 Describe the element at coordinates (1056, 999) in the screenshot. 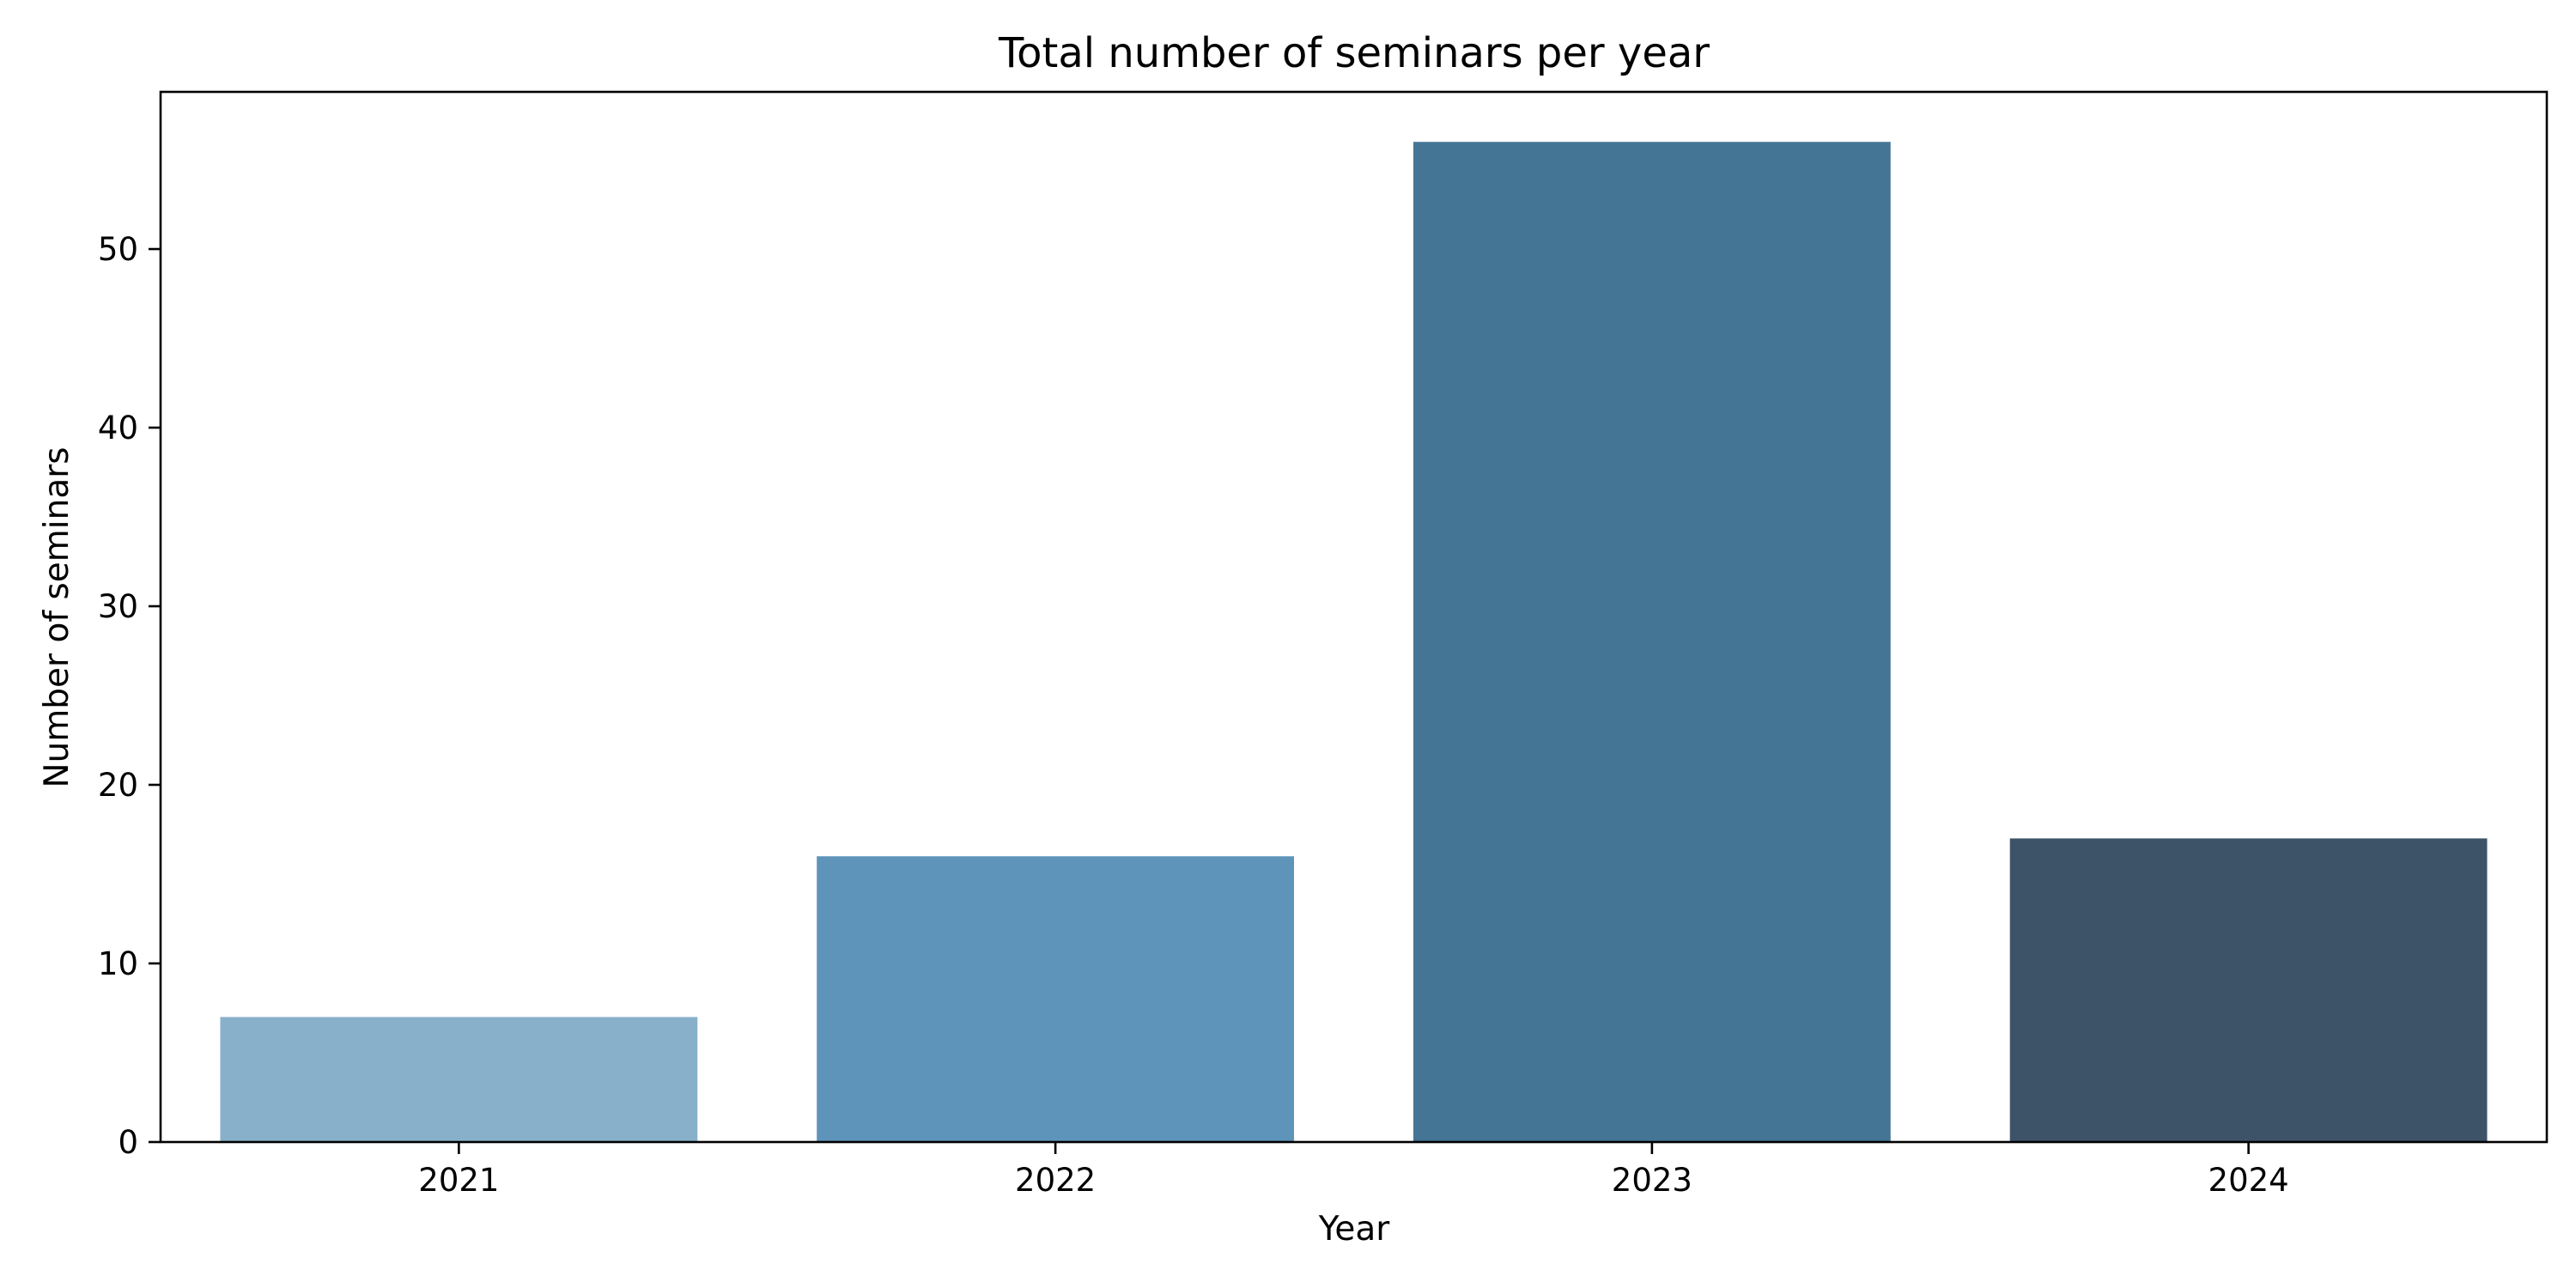

I see `bar-2022` at that location.